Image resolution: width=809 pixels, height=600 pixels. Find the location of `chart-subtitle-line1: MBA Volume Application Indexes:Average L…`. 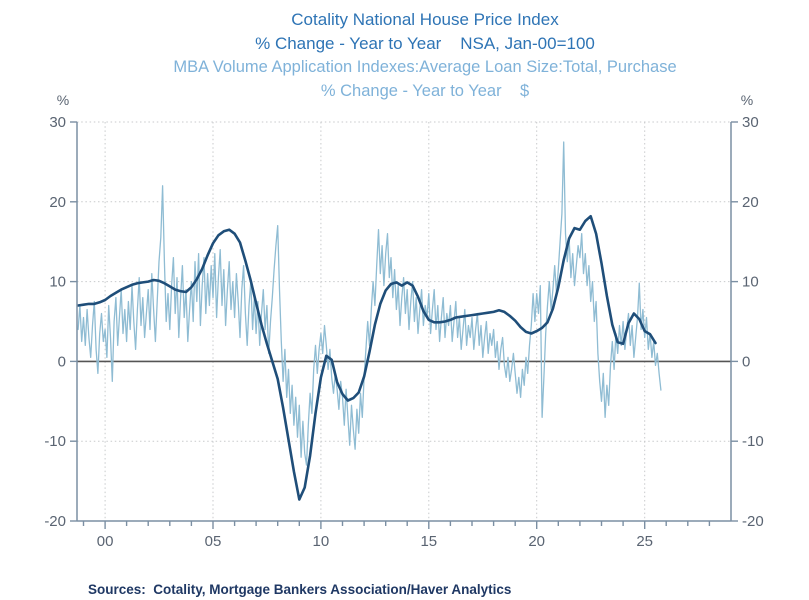

chart-subtitle-line1: MBA Volume Application Indexes:Average L… is located at coordinates (425, 67).